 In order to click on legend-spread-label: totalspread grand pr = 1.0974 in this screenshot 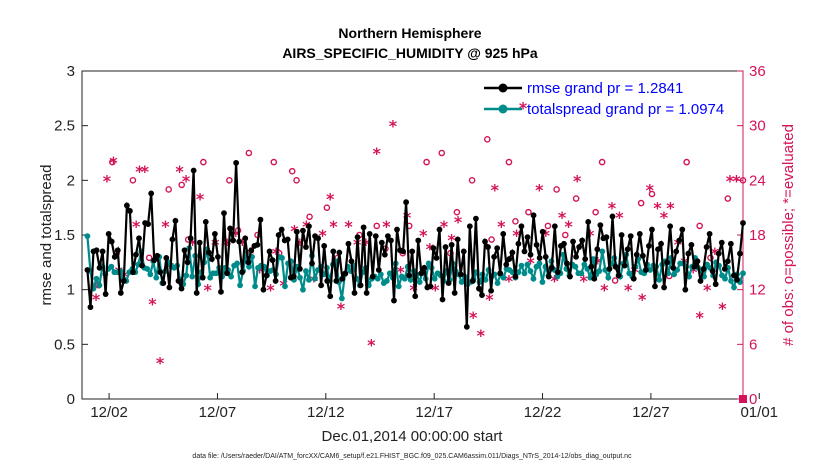, I will do `click(625, 109)`.